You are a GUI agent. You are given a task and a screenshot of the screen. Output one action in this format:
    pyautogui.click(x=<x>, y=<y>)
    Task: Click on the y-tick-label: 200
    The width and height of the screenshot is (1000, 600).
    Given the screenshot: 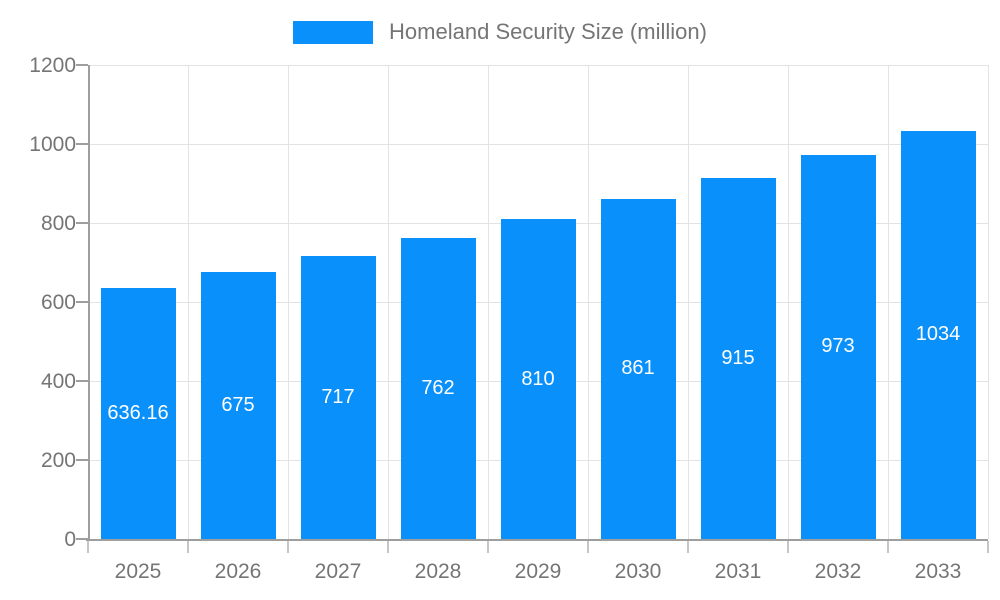 What is the action you would take?
    pyautogui.click(x=58, y=460)
    